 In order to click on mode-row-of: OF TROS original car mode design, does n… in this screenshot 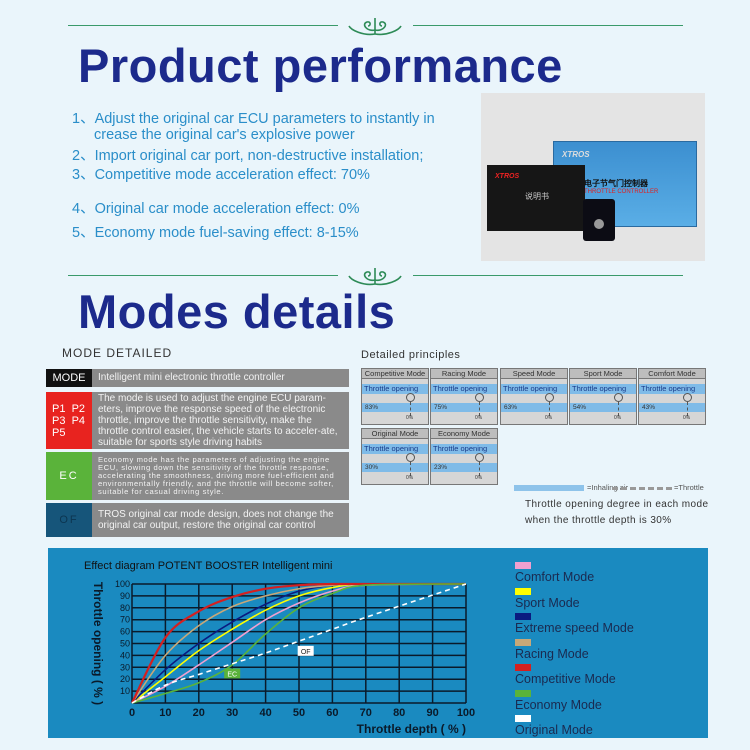, I will do `click(197, 520)`.